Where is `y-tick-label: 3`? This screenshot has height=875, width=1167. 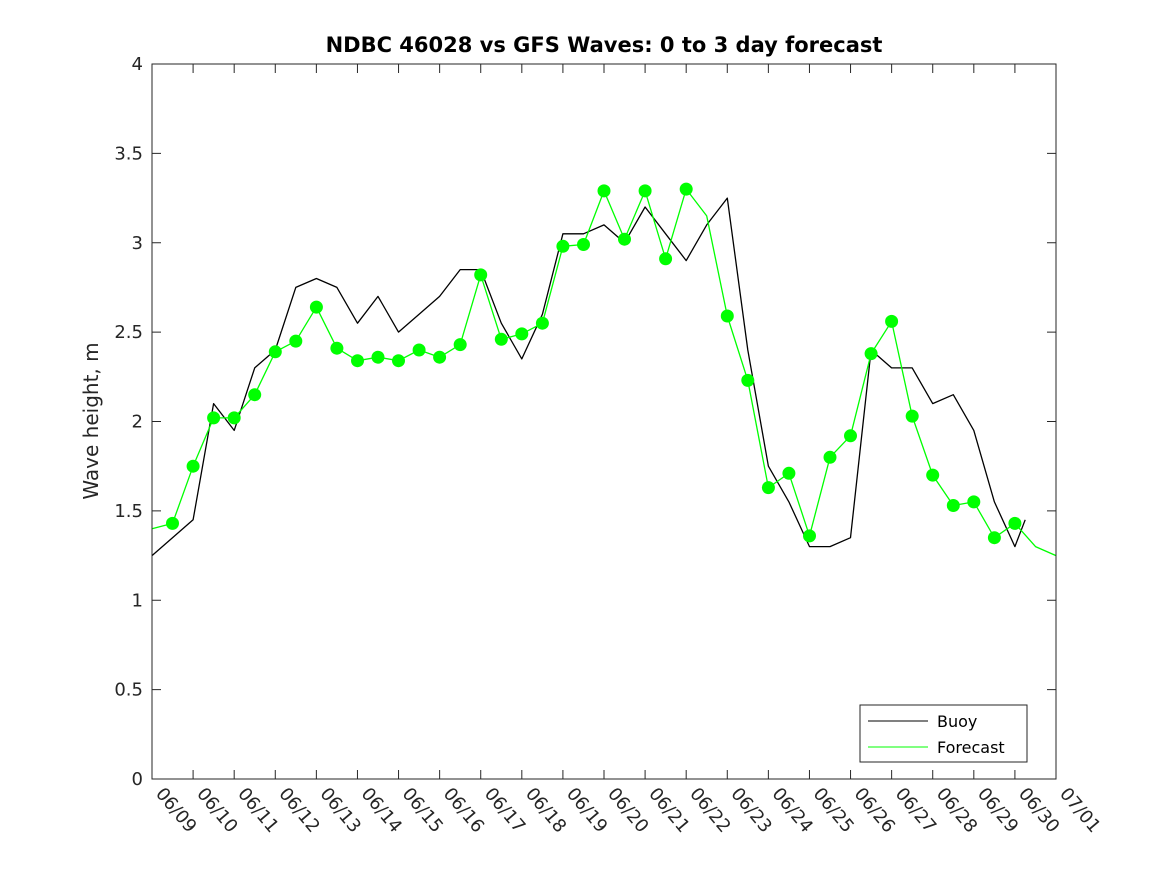 y-tick-label: 3 is located at coordinates (137, 243).